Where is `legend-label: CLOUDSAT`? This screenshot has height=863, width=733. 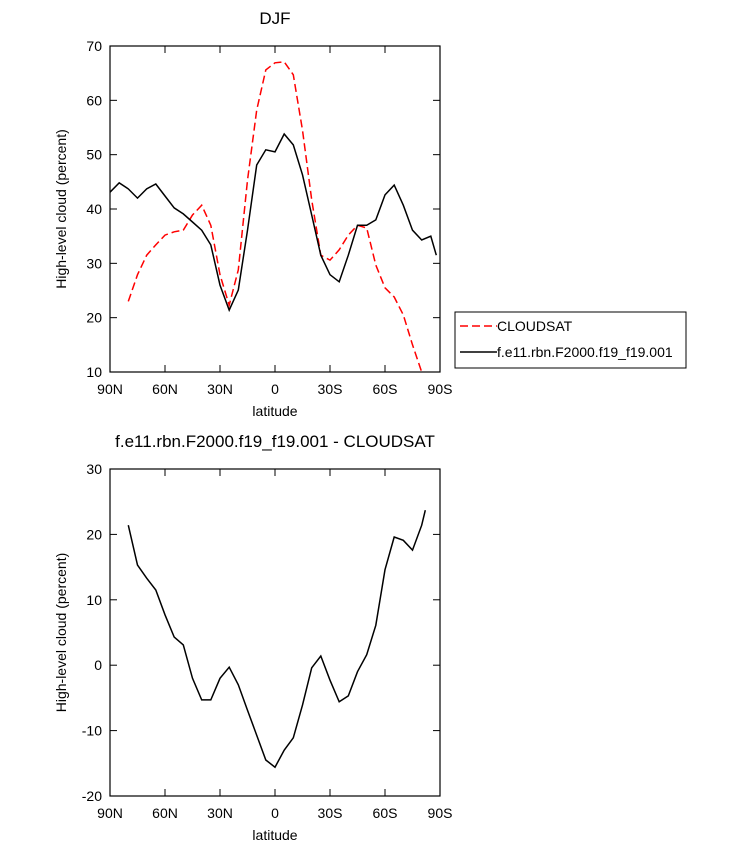 legend-label: CLOUDSAT is located at coordinates (535, 326).